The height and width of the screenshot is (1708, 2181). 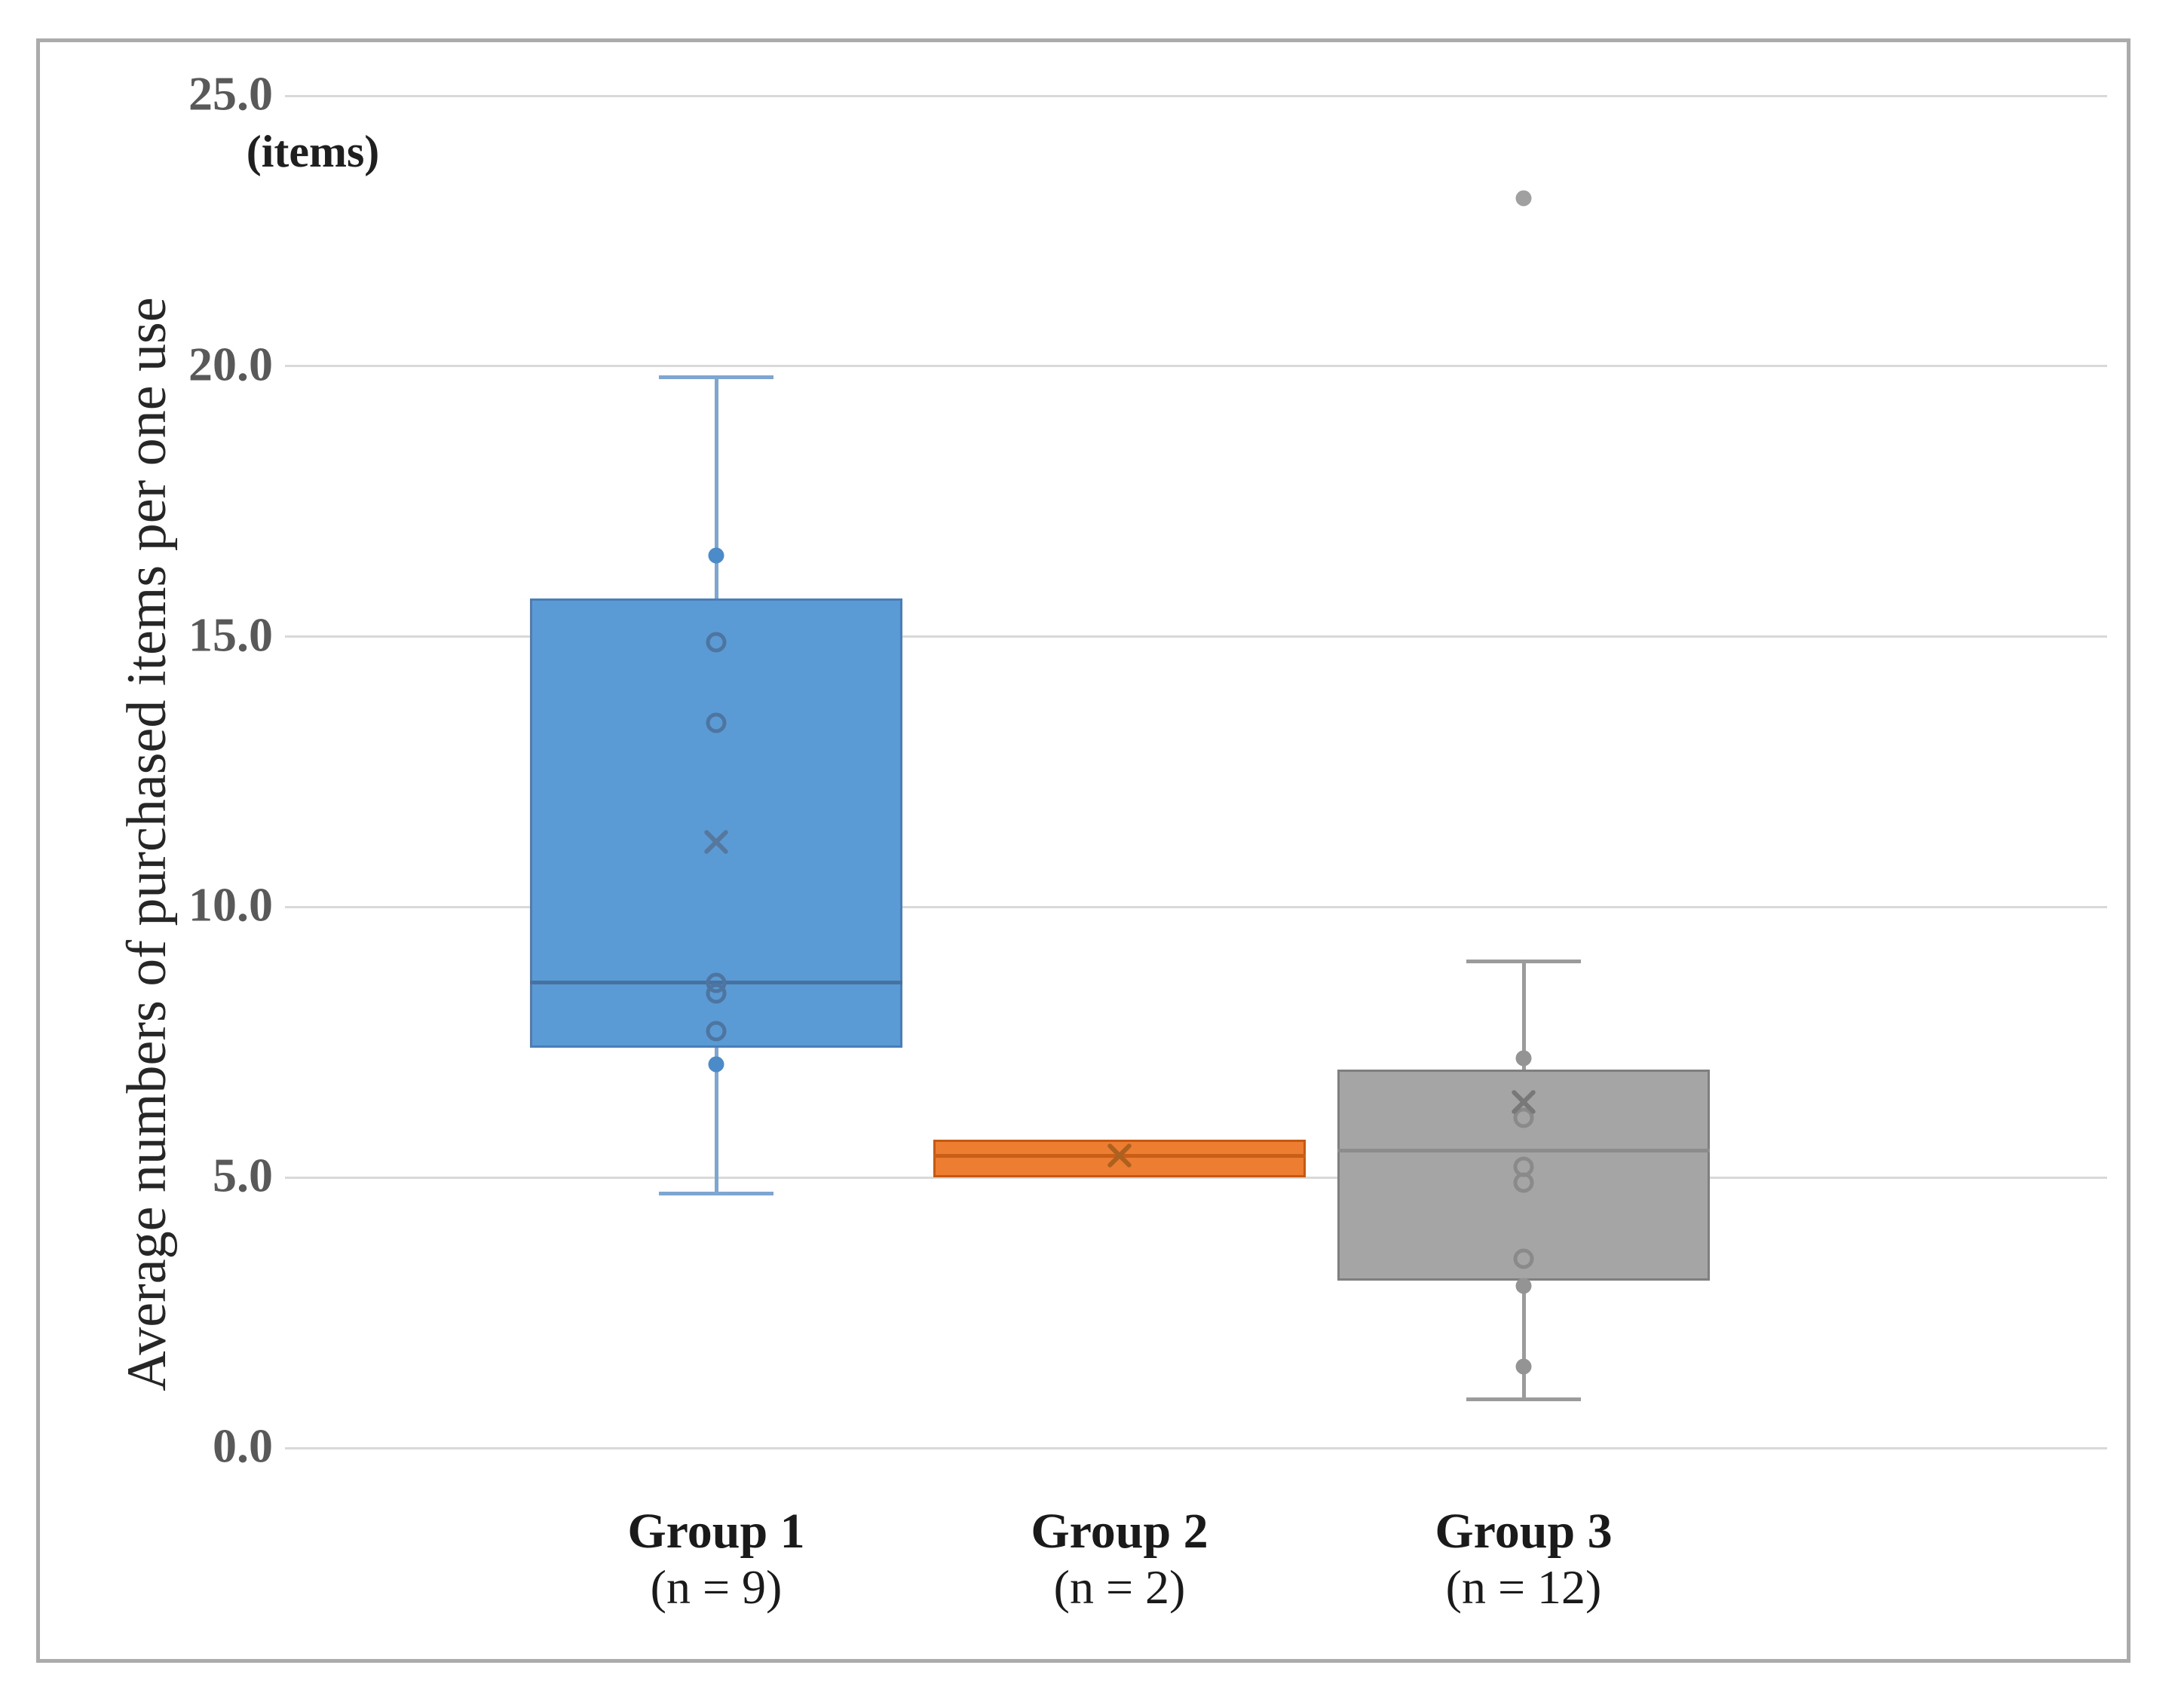 I want to click on xaxis-label-group-3: Group 3, so click(x=1524, y=1532).